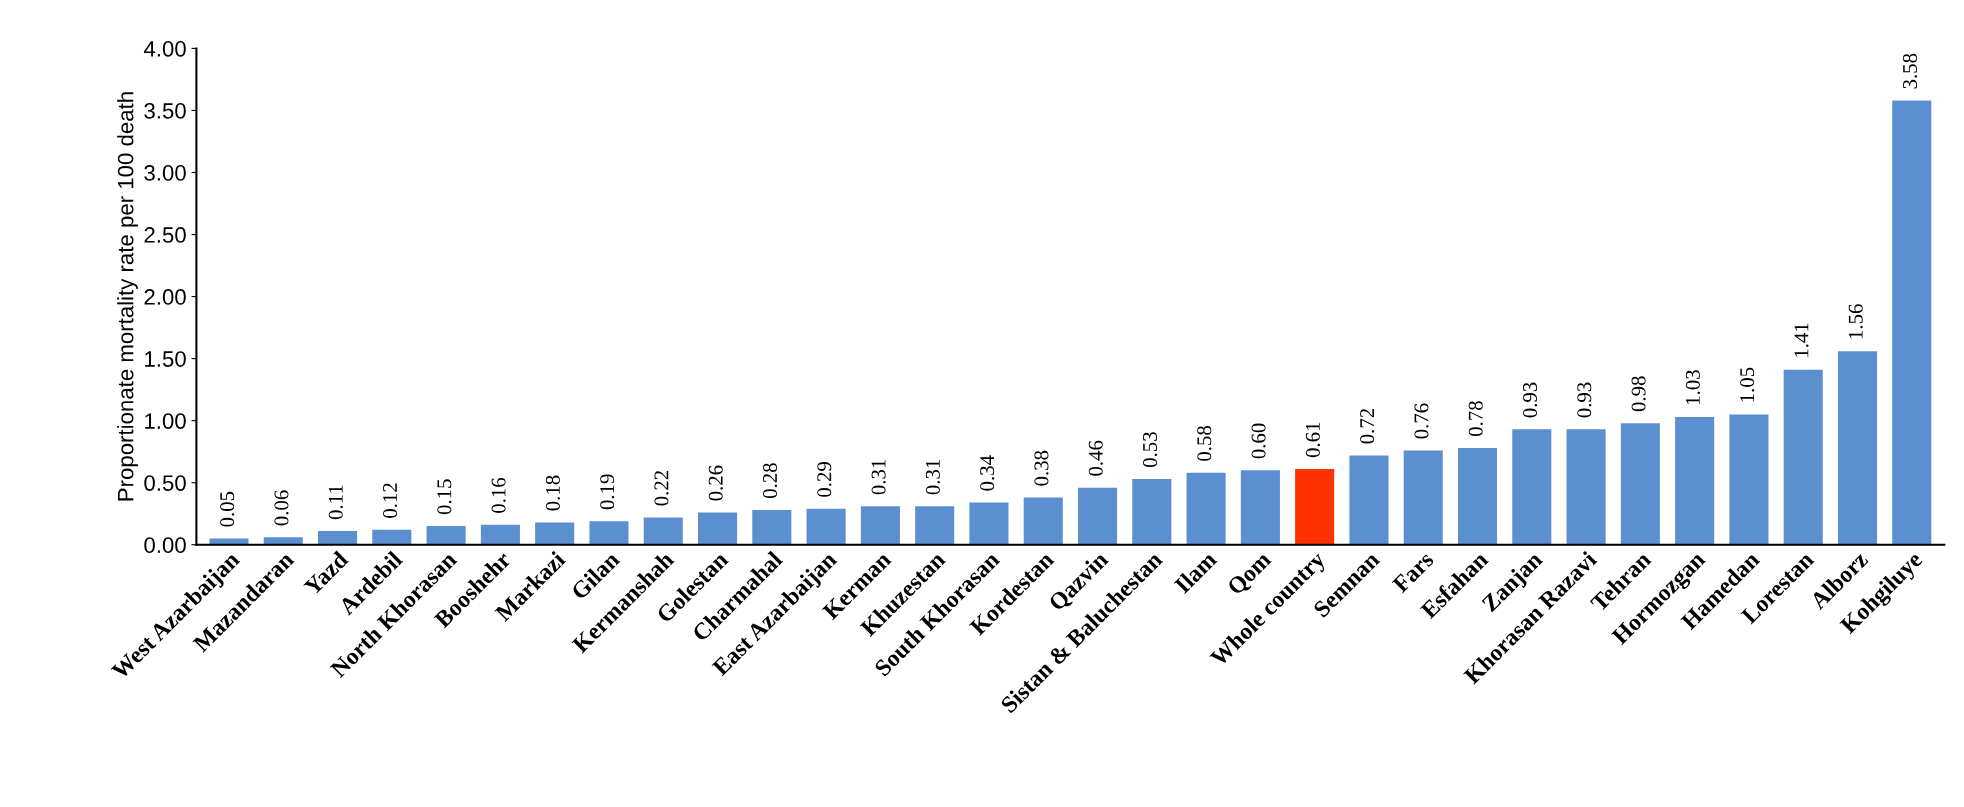  What do you see at coordinates (227, 509) in the screenshot?
I see `data-label: 0.05` at bounding box center [227, 509].